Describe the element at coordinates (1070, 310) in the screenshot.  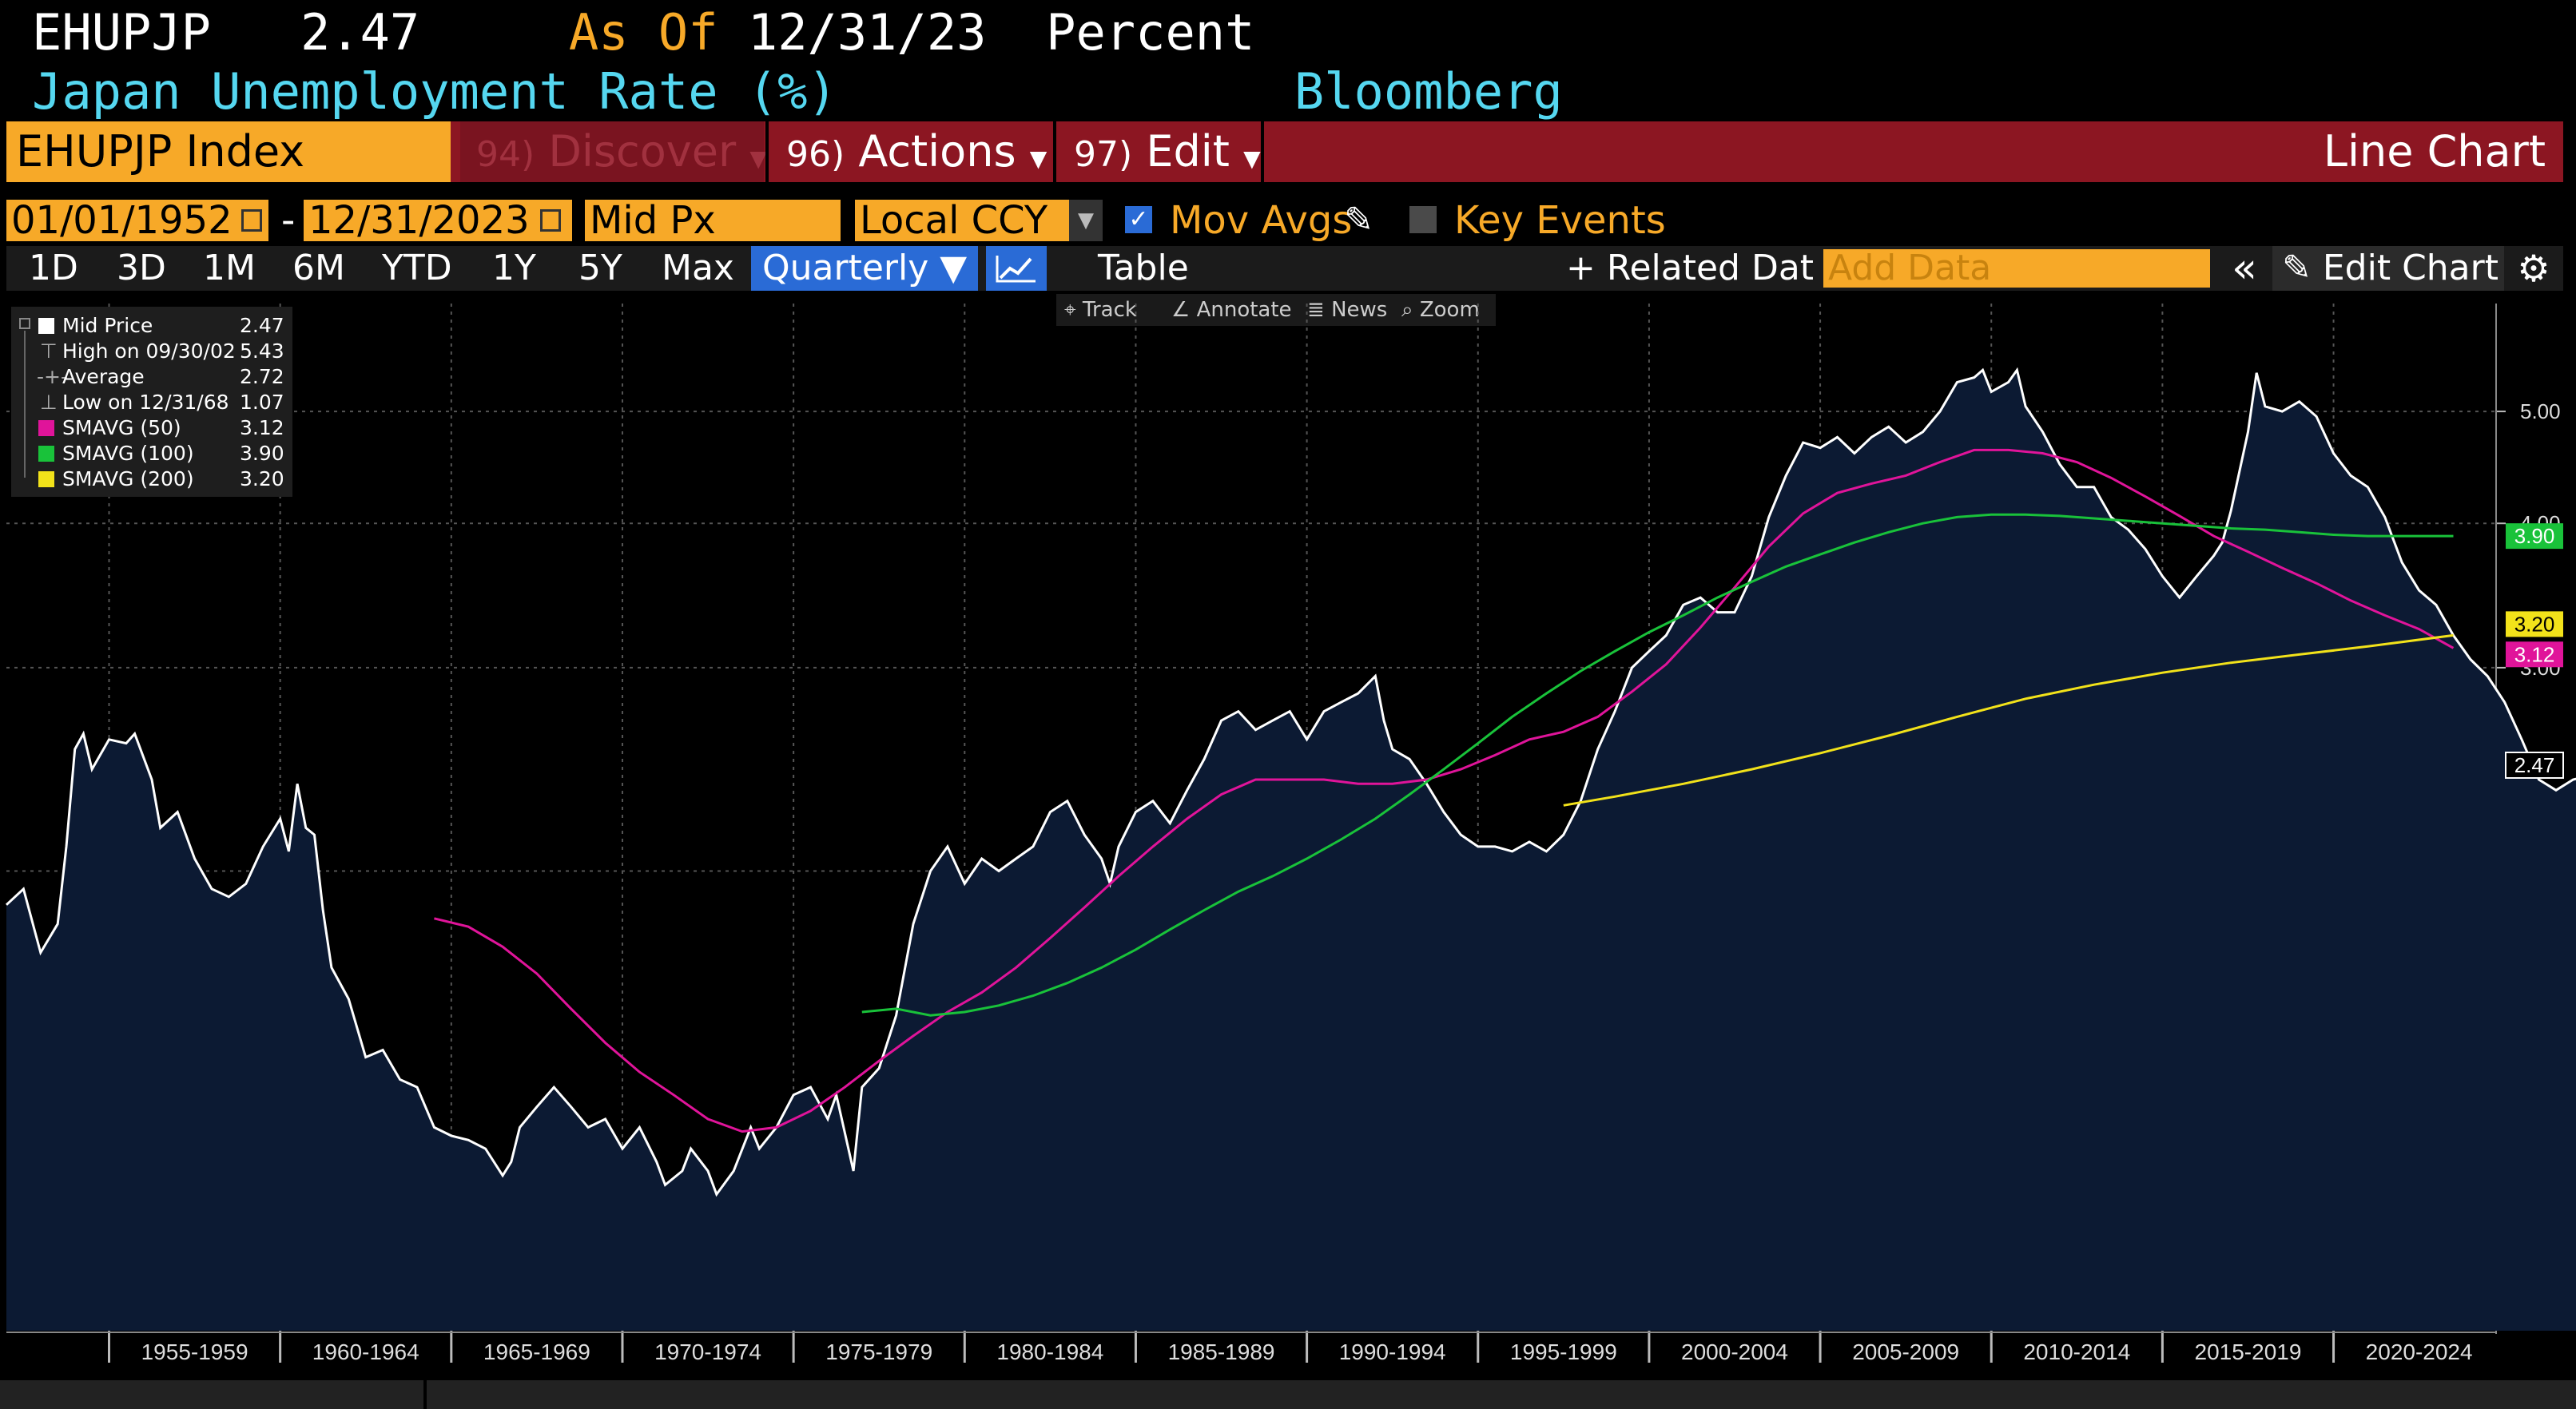
I see `crosshair-icon: ⌖` at that location.